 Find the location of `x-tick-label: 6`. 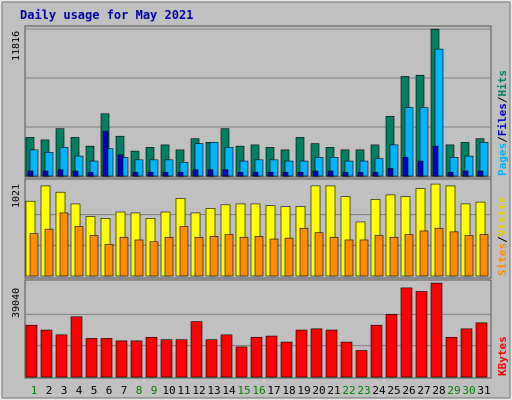

x-tick-label: 6 is located at coordinates (109, 390).